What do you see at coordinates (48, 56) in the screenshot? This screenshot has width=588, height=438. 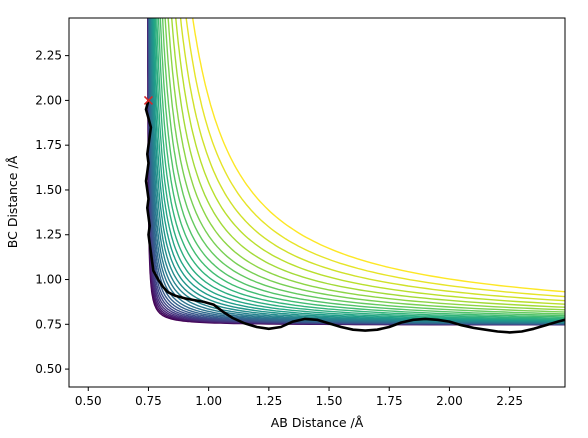 I see `y-tick-label: 2.25` at bounding box center [48, 56].